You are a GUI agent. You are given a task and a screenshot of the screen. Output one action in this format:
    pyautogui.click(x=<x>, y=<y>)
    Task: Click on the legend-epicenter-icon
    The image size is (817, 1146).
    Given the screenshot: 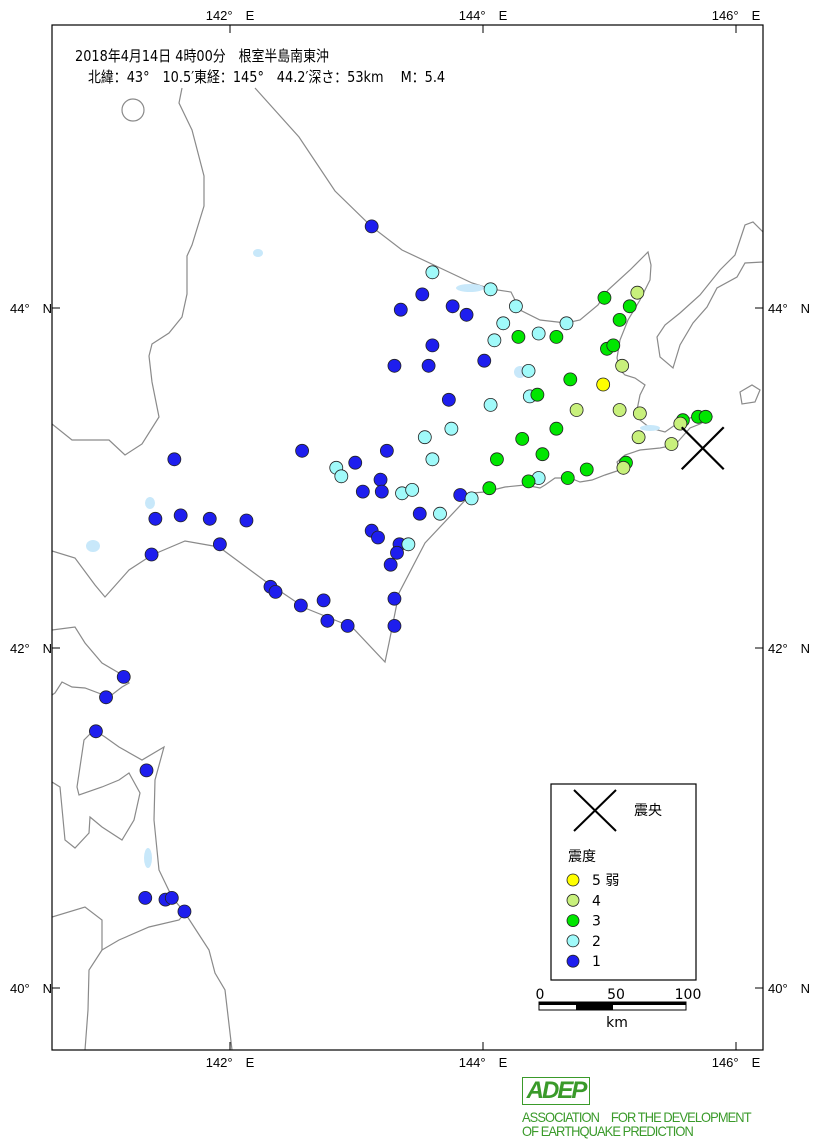 What is the action you would take?
    pyautogui.click(x=595, y=810)
    